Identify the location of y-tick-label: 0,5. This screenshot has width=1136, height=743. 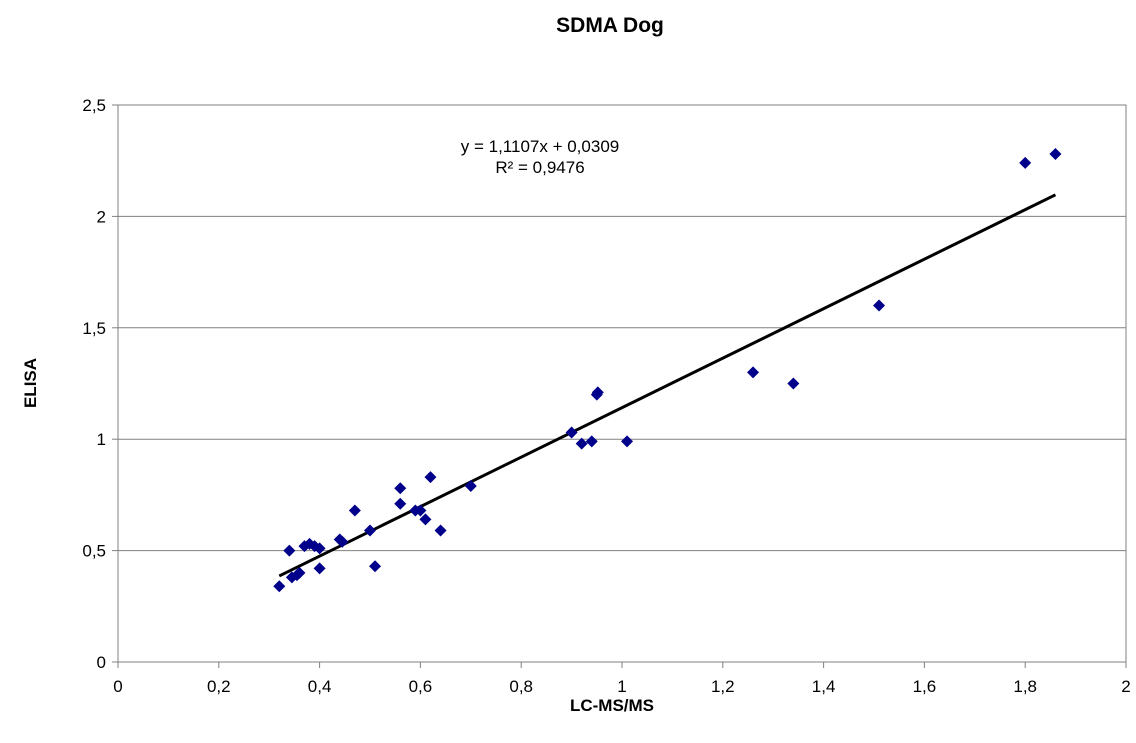
(94, 551).